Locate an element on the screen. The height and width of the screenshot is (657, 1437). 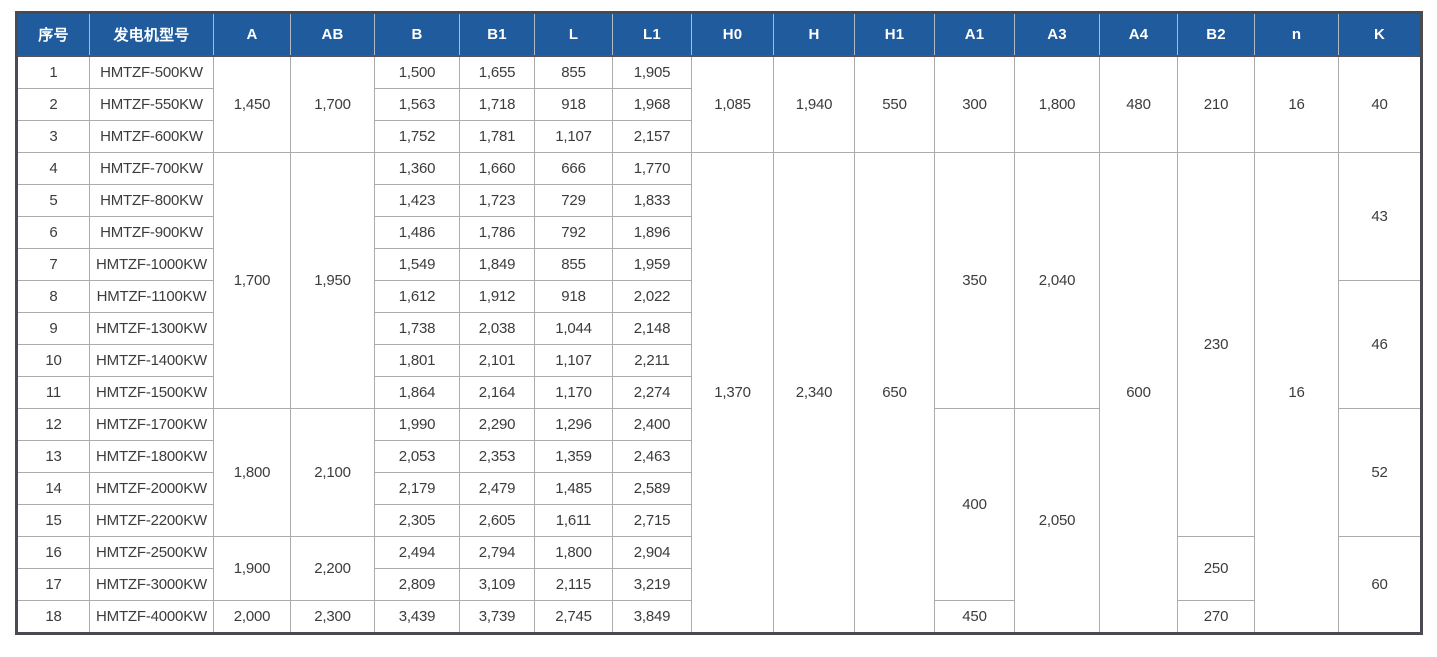
model-cell: HMTZF-1800KW is located at coordinates (151, 456).